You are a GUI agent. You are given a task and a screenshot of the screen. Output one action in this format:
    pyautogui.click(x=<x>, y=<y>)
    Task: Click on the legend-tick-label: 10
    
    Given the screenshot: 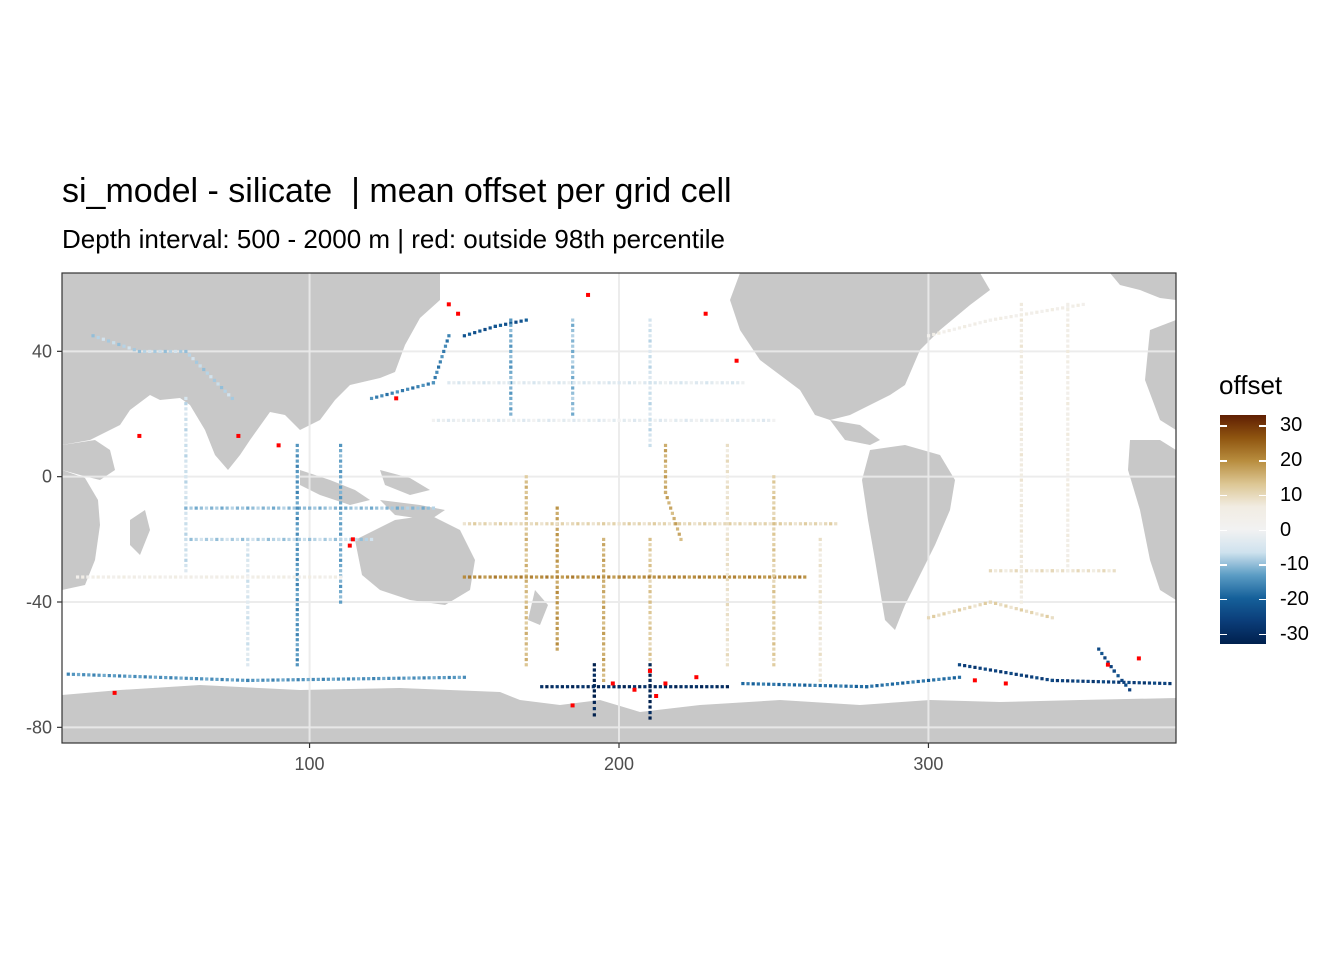 What is the action you would take?
    pyautogui.click(x=1291, y=494)
    